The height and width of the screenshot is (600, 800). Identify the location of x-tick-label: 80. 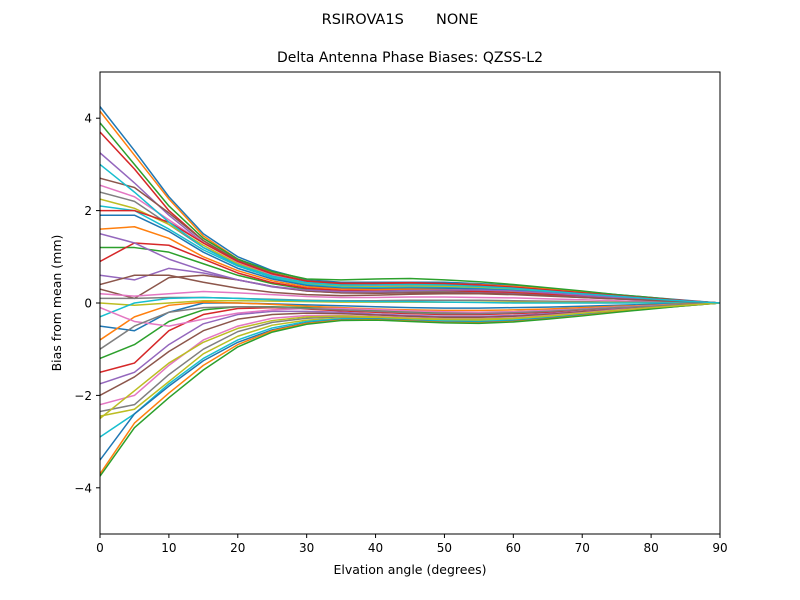
(650, 548).